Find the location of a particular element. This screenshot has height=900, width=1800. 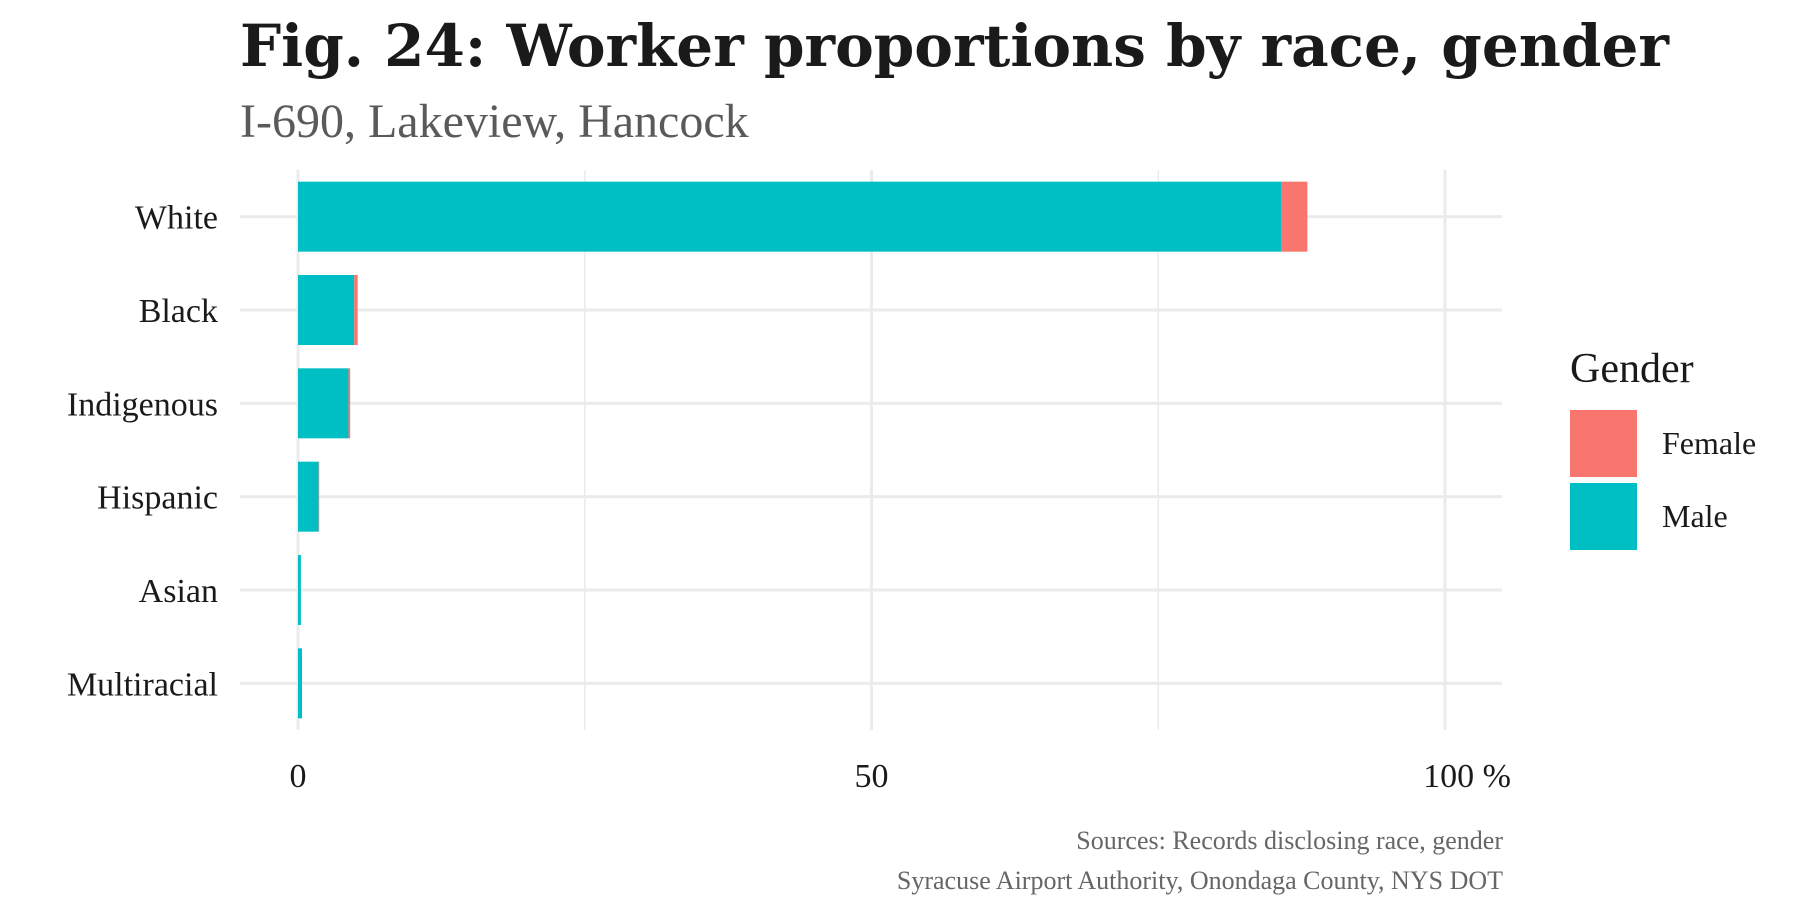

y-tick-label-asian: Asian is located at coordinates (178, 591).